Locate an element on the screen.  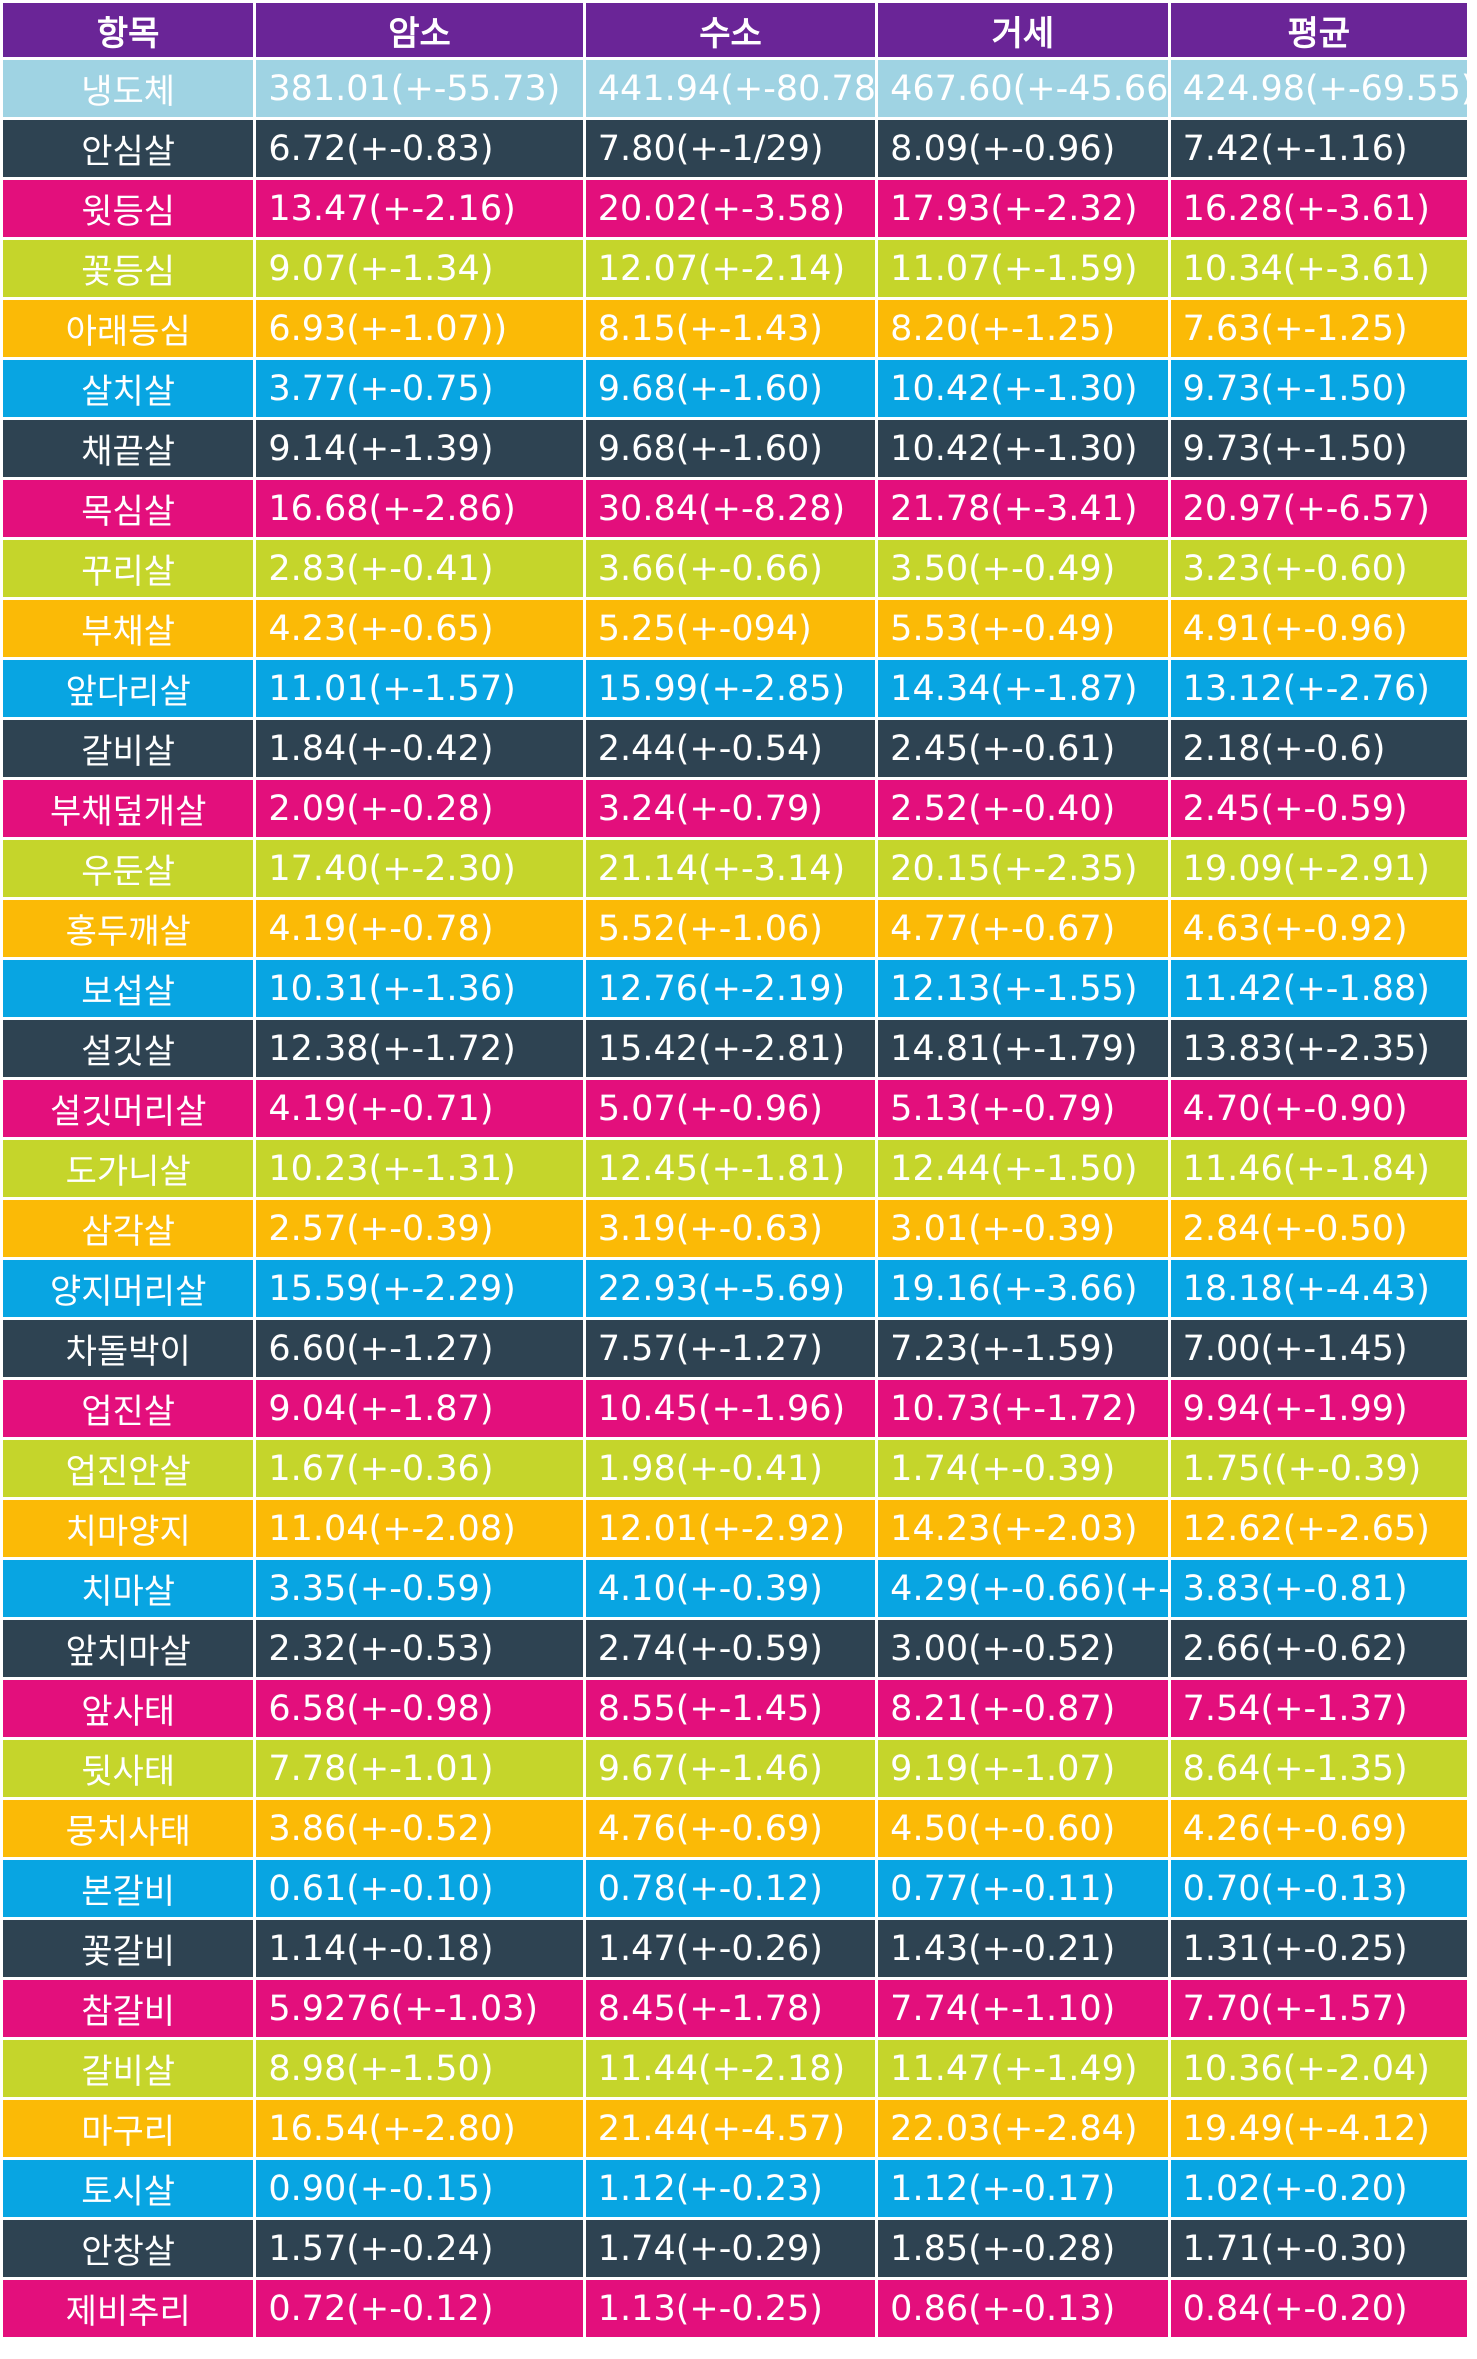
cut-name-cell: 제비추리 is located at coordinates (128, 2308).